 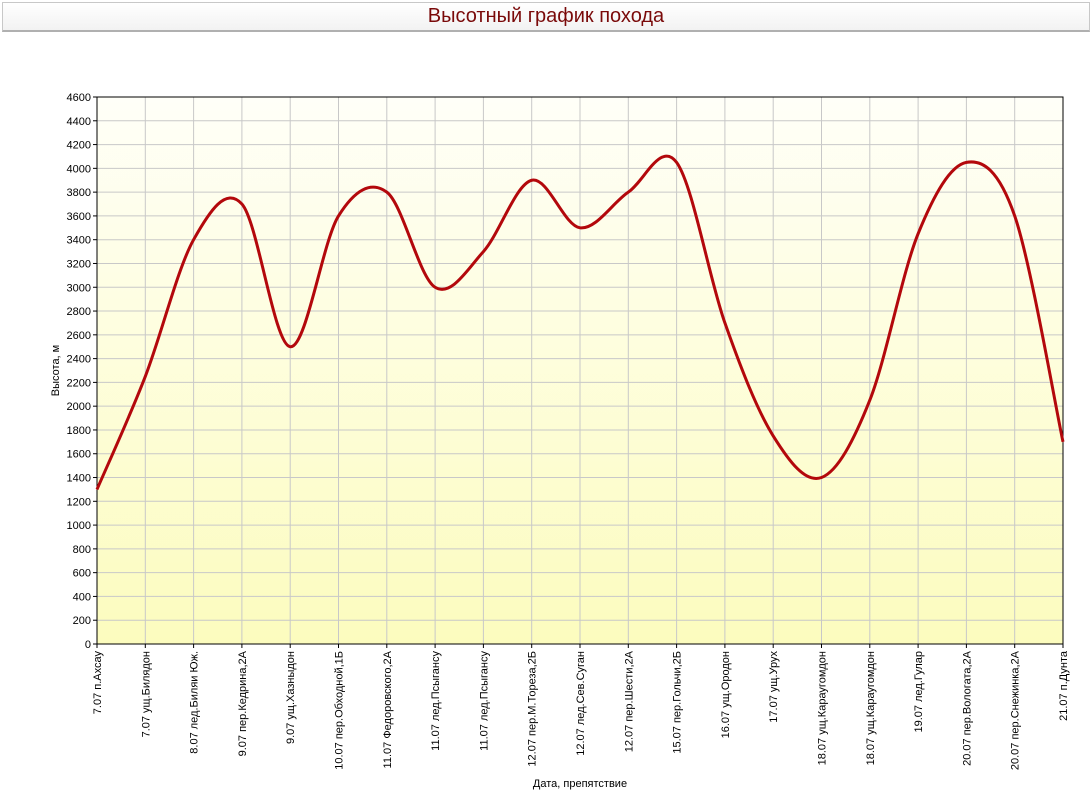 I want to click on x-tick-label: 17.07 ущ.Урух, so click(x=774, y=687).